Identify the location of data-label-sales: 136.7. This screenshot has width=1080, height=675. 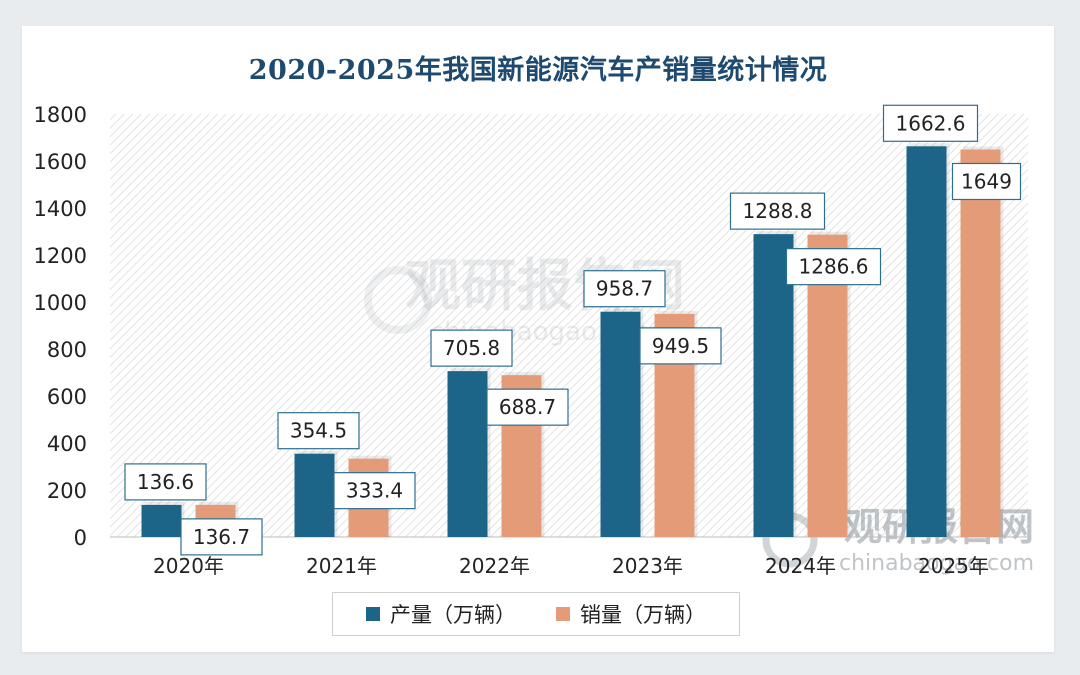
(221, 537).